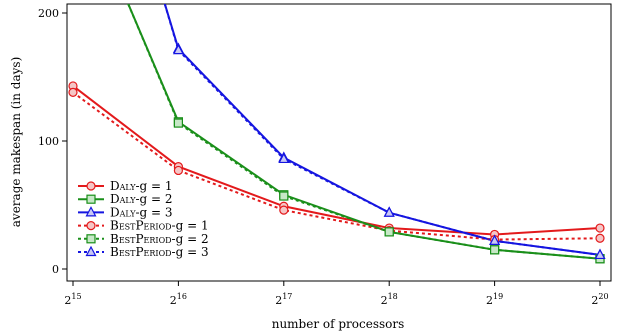  What do you see at coordinates (48, 141) in the screenshot?
I see `y-tick-label: 100` at bounding box center [48, 141].